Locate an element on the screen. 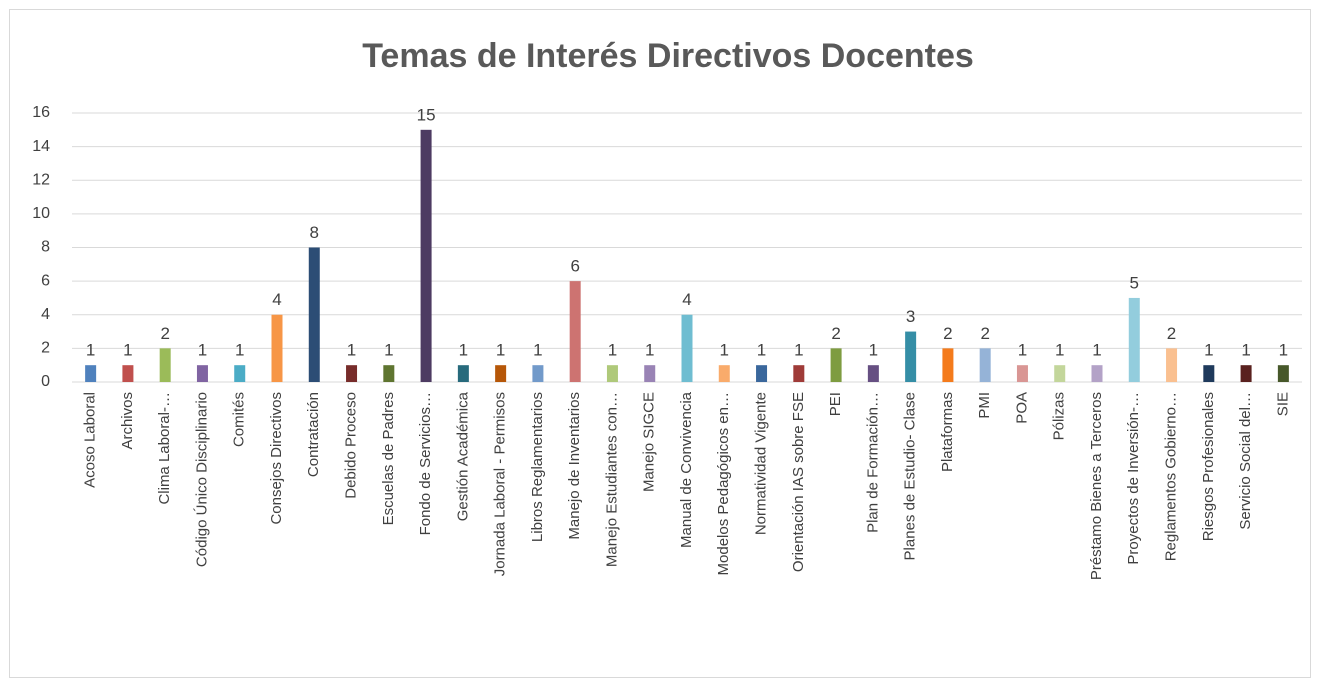 This screenshot has width=1320, height=678. x-tick-label: Gestión Académica is located at coordinates (462, 456).